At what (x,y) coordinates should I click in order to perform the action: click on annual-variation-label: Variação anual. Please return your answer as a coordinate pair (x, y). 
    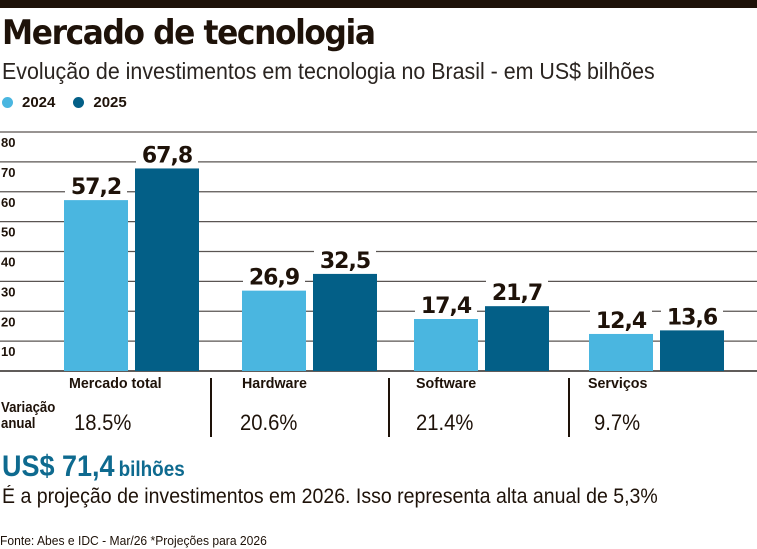
    Looking at the image, I should click on (28, 416).